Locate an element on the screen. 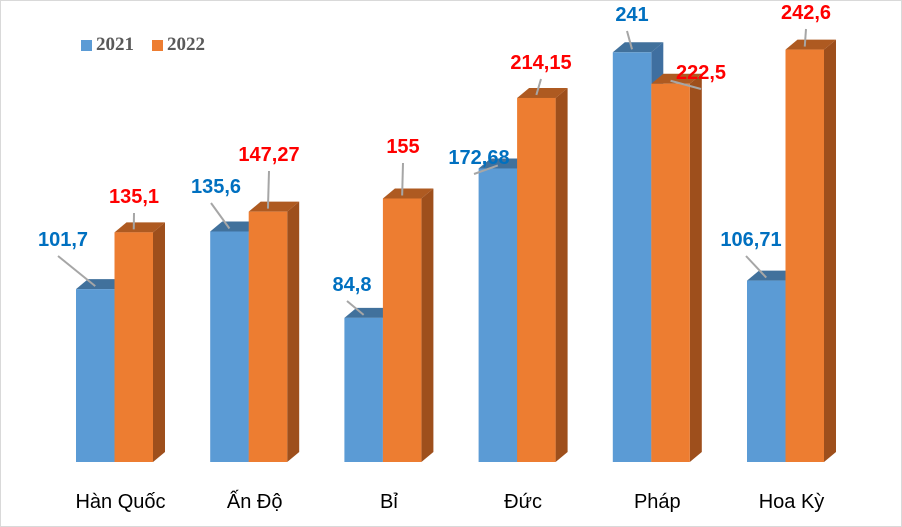 This screenshot has width=902, height=527. category-label: Bỉ is located at coordinates (389, 502).